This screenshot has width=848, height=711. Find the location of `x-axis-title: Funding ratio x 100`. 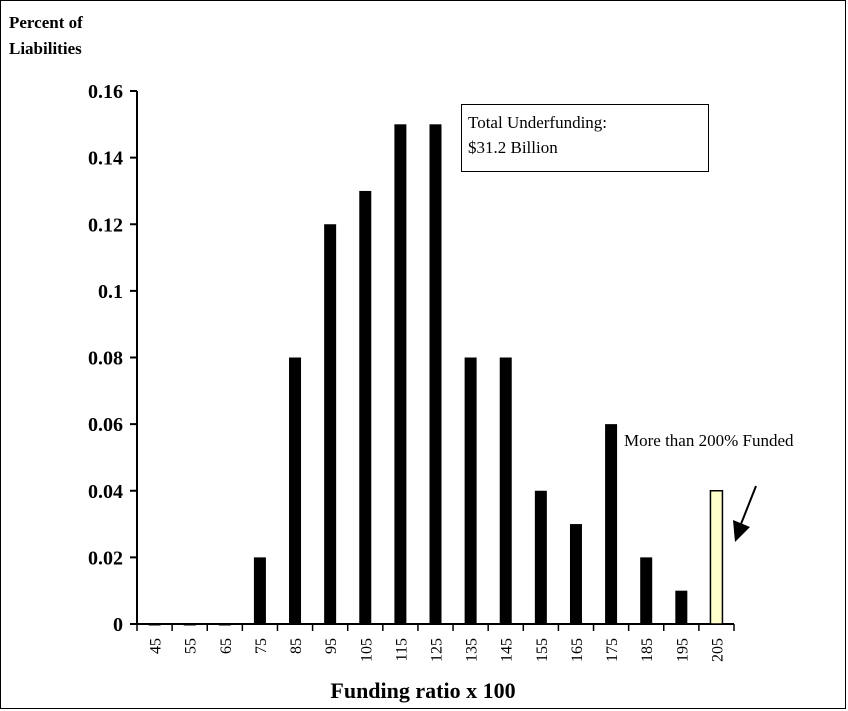

x-axis-title: Funding ratio x 100 is located at coordinates (423, 690).